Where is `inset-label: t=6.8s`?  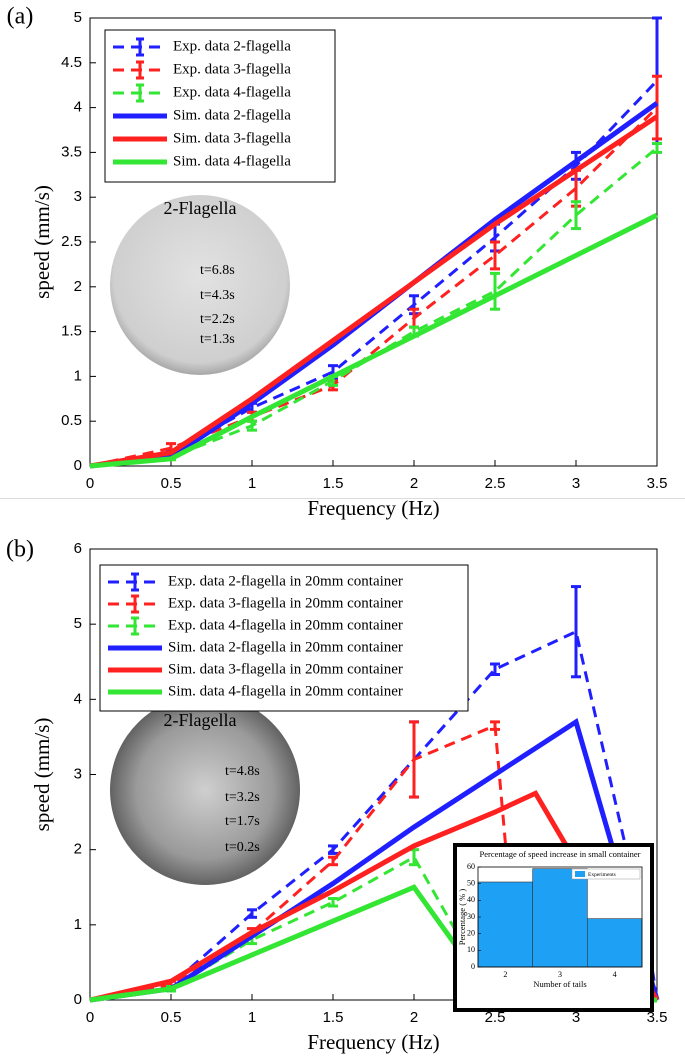 inset-label: t=6.8s is located at coordinates (217, 270).